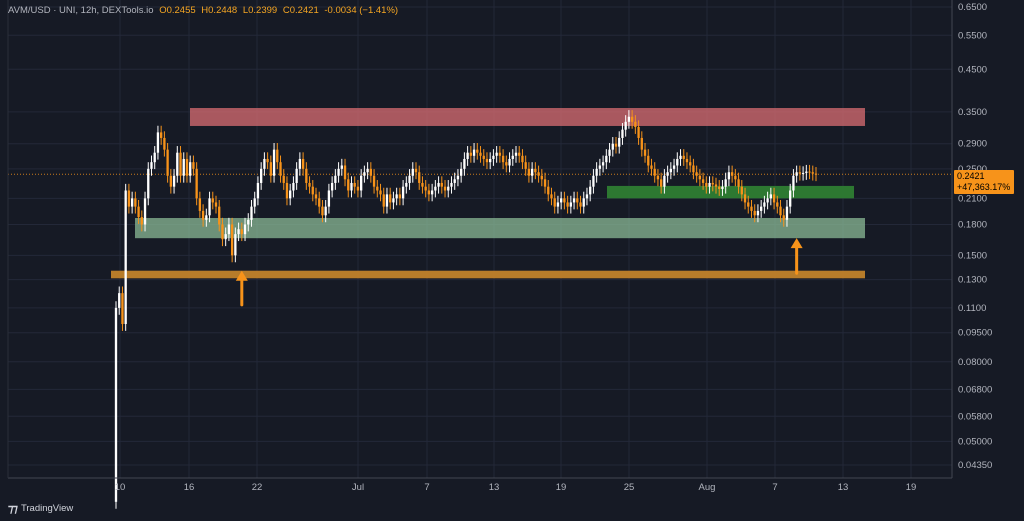  Describe the element at coordinates (177, 10) in the screenshot. I see `ohlc-open: O0.2455` at that location.